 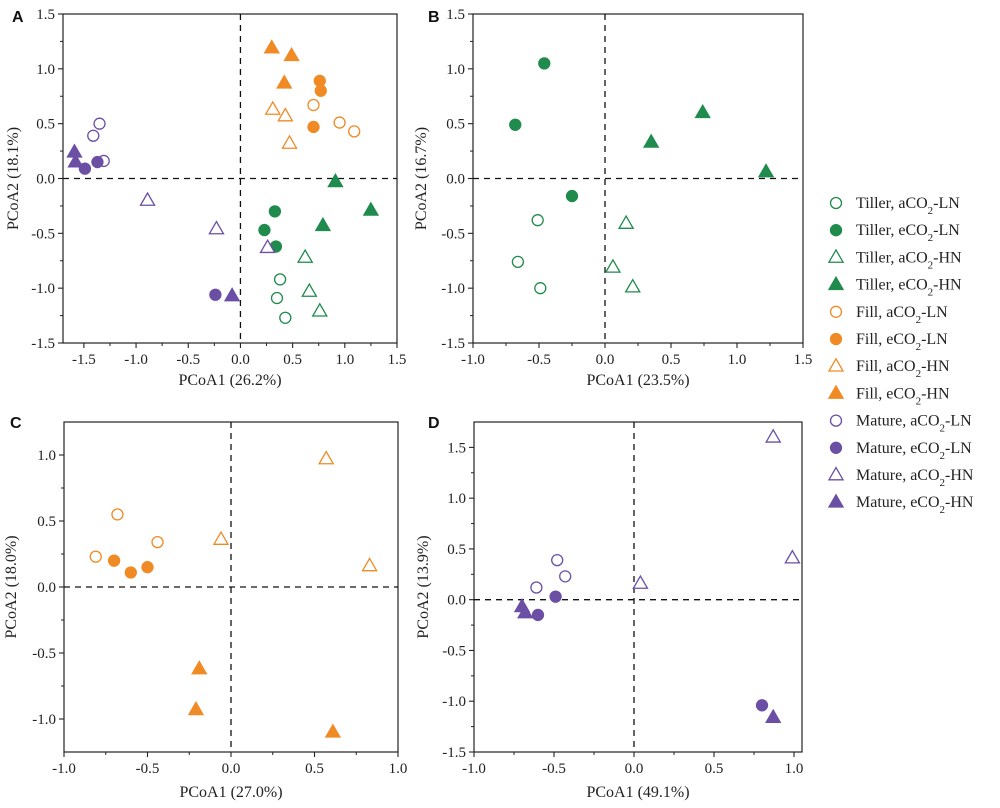 What do you see at coordinates (421, 178) in the screenshot?
I see `y-axis-label: PCoA2 (16.7%)` at bounding box center [421, 178].